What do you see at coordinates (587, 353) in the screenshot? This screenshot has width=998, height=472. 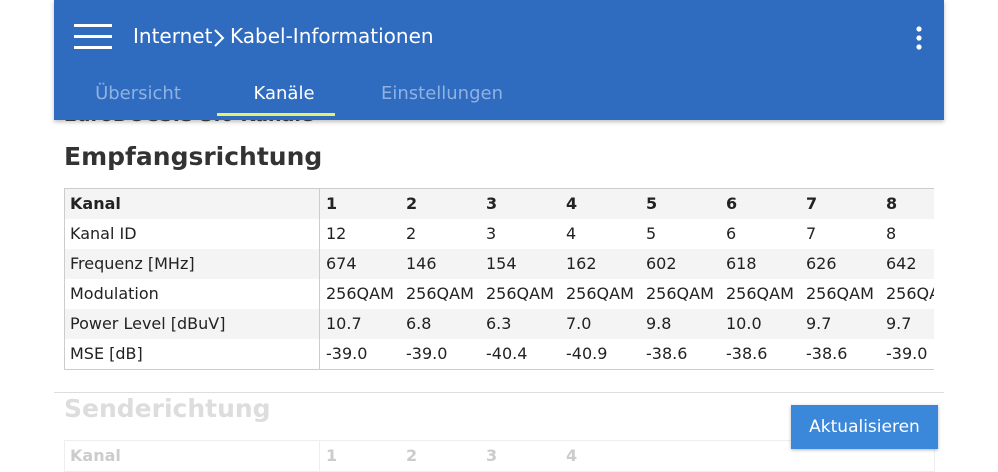 I see `table-cell: -40.9` at bounding box center [587, 353].